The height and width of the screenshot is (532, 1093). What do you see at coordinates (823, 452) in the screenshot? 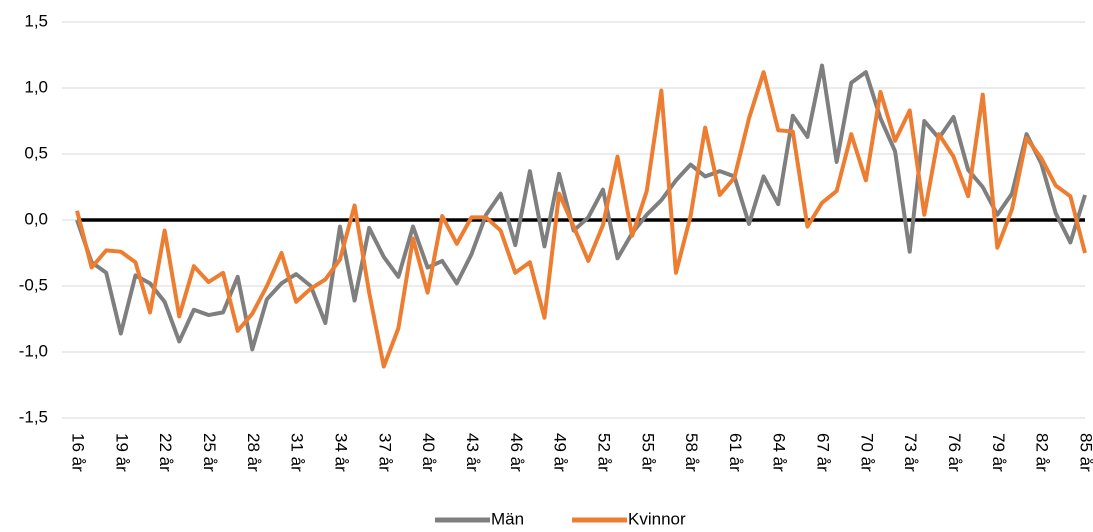
I see `x-tick-label: 67 år` at bounding box center [823, 452].